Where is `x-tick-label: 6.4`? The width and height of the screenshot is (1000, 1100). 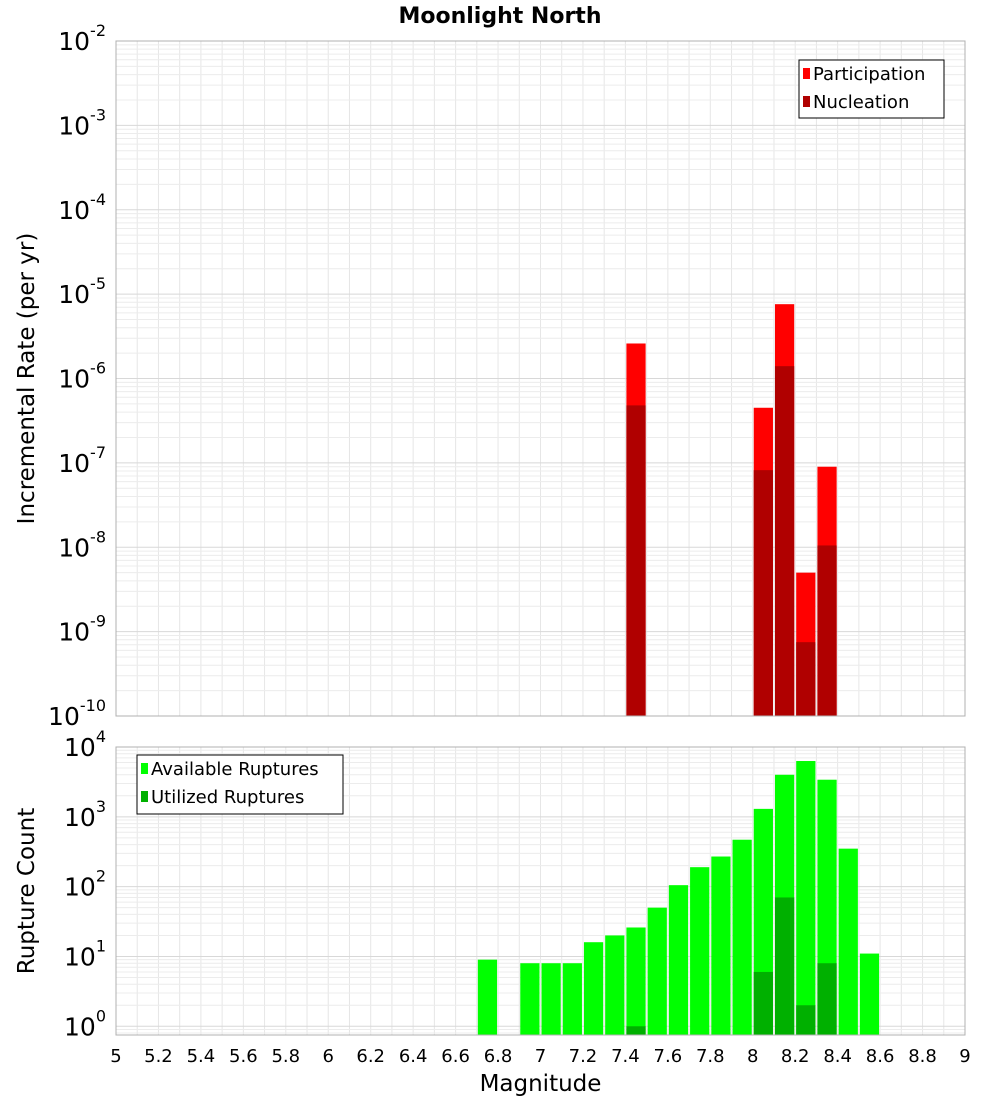
x-tick-label: 6.4 is located at coordinates (413, 1056).